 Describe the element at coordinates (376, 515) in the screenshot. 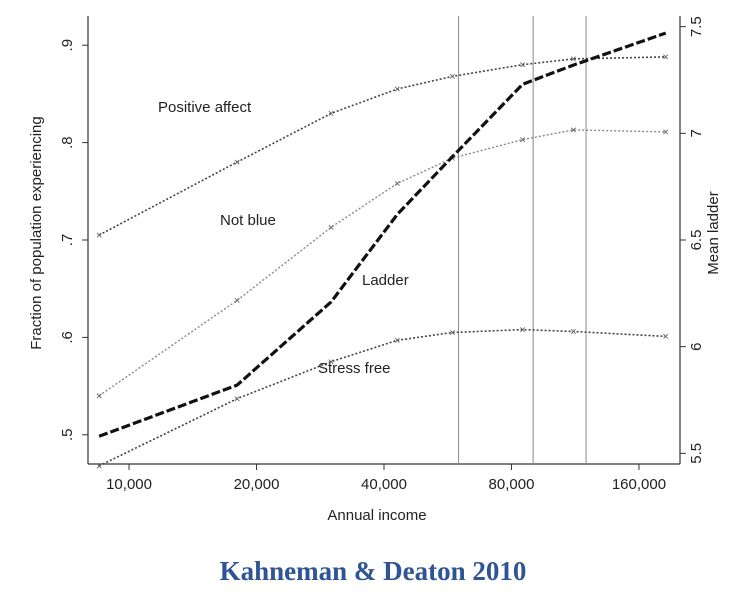

I see `x-axis-label: Annual income` at that location.